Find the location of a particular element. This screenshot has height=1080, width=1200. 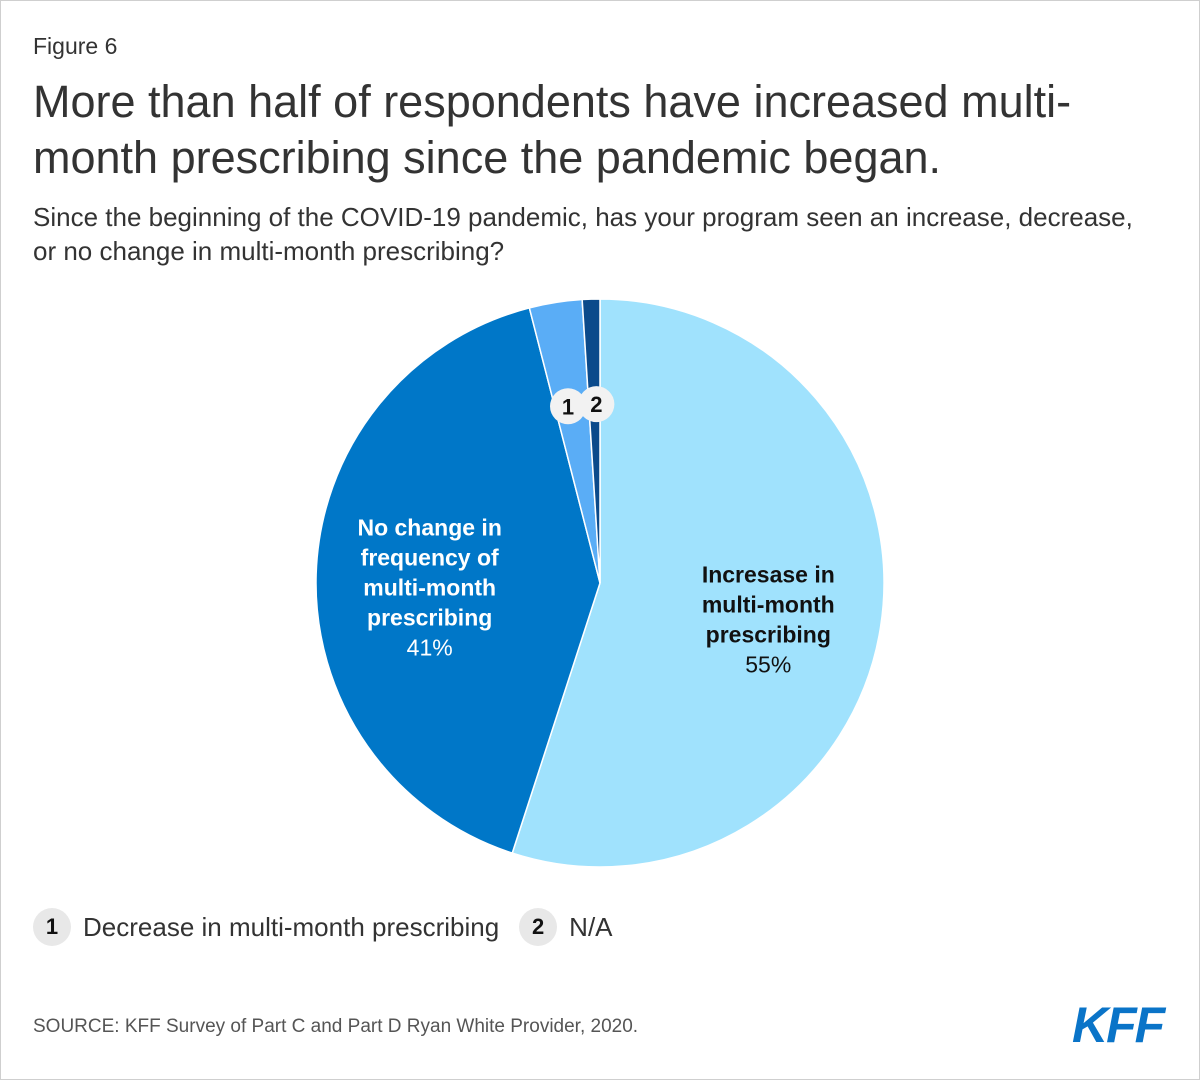

slice-label-increase: Incresase in multi-month prescribing 55% is located at coordinates (768, 620).